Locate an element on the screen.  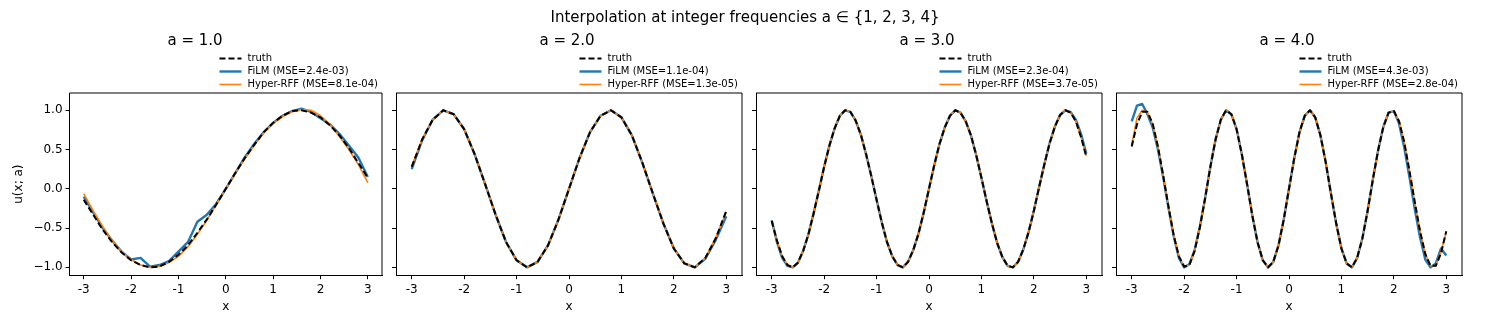
y-tick-label: −0.5 is located at coordinates (48, 227).